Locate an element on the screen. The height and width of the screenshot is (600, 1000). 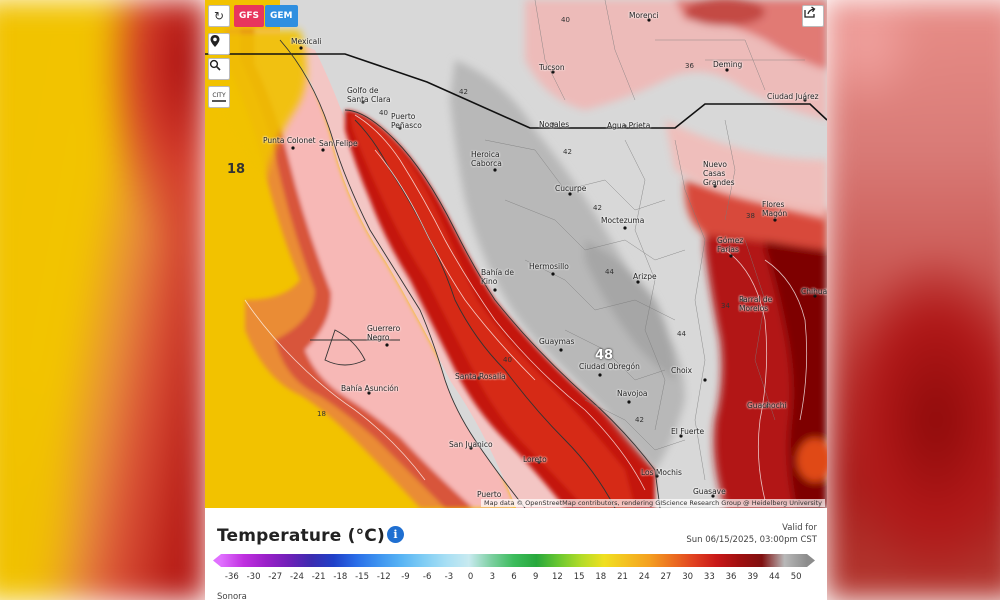
scale-tick-label: 15 is located at coordinates (579, 577).